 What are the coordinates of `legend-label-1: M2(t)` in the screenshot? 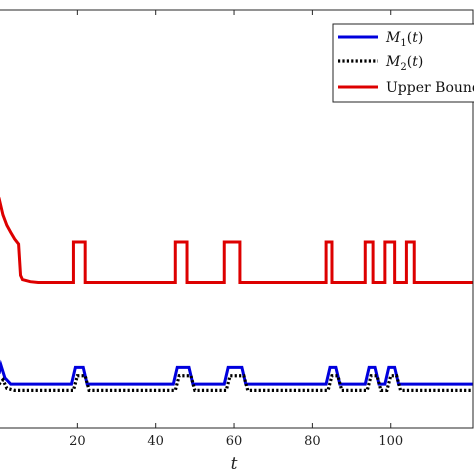 It's located at (404, 63).